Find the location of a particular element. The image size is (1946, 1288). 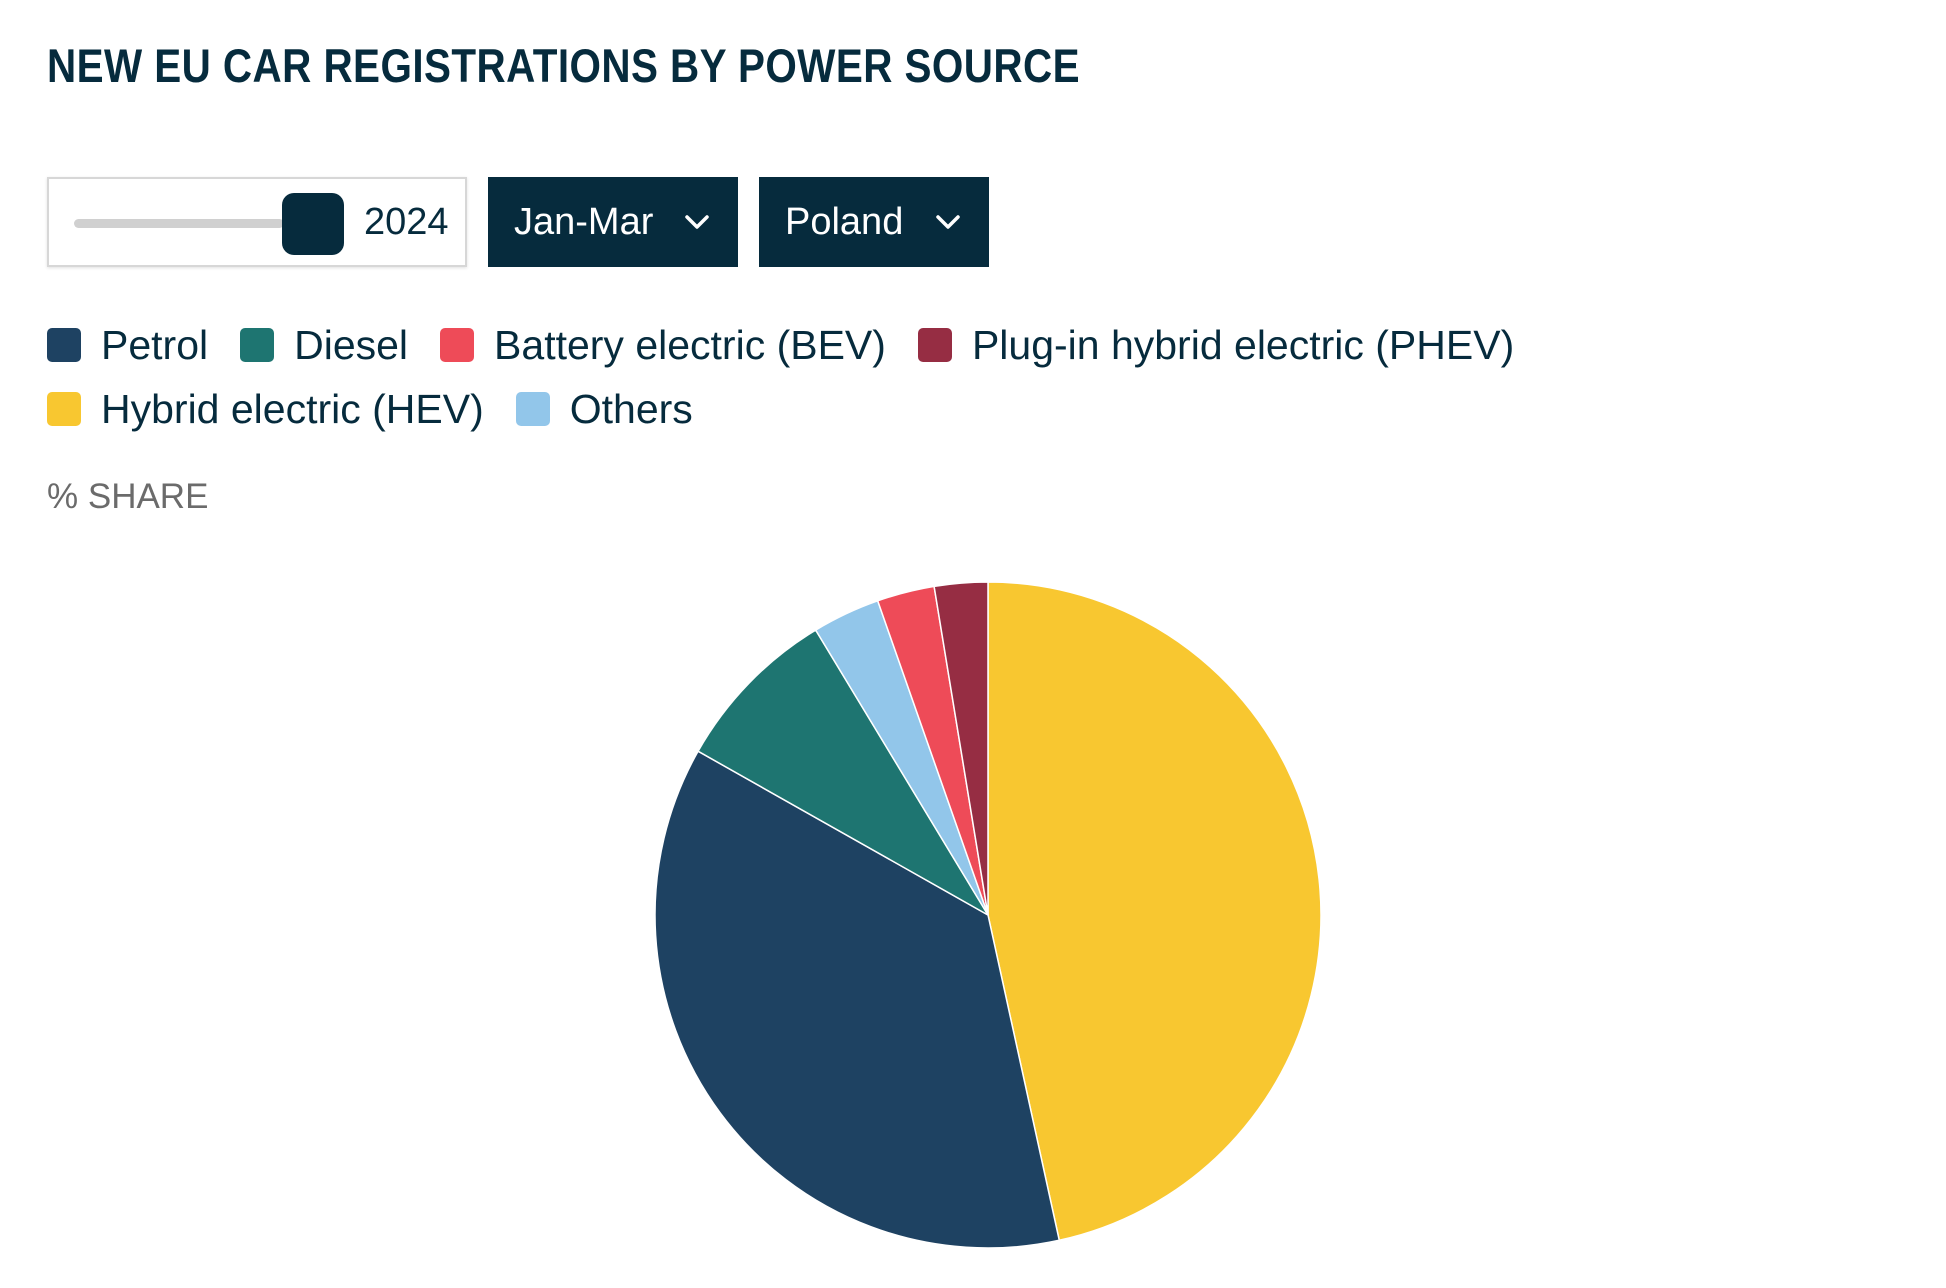

unit-label: % SHARE is located at coordinates (128, 496).